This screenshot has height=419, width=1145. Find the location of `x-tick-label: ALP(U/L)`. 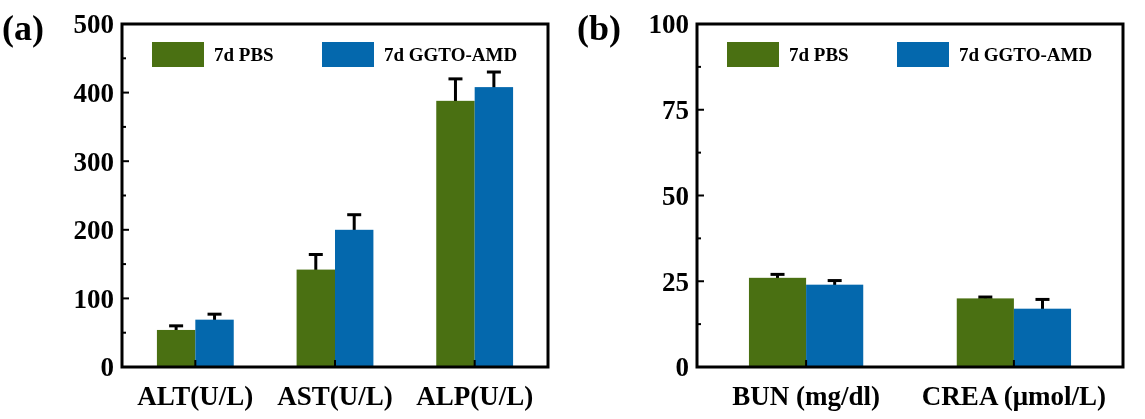

x-tick-label: ALP(U/L) is located at coordinates (475, 396).